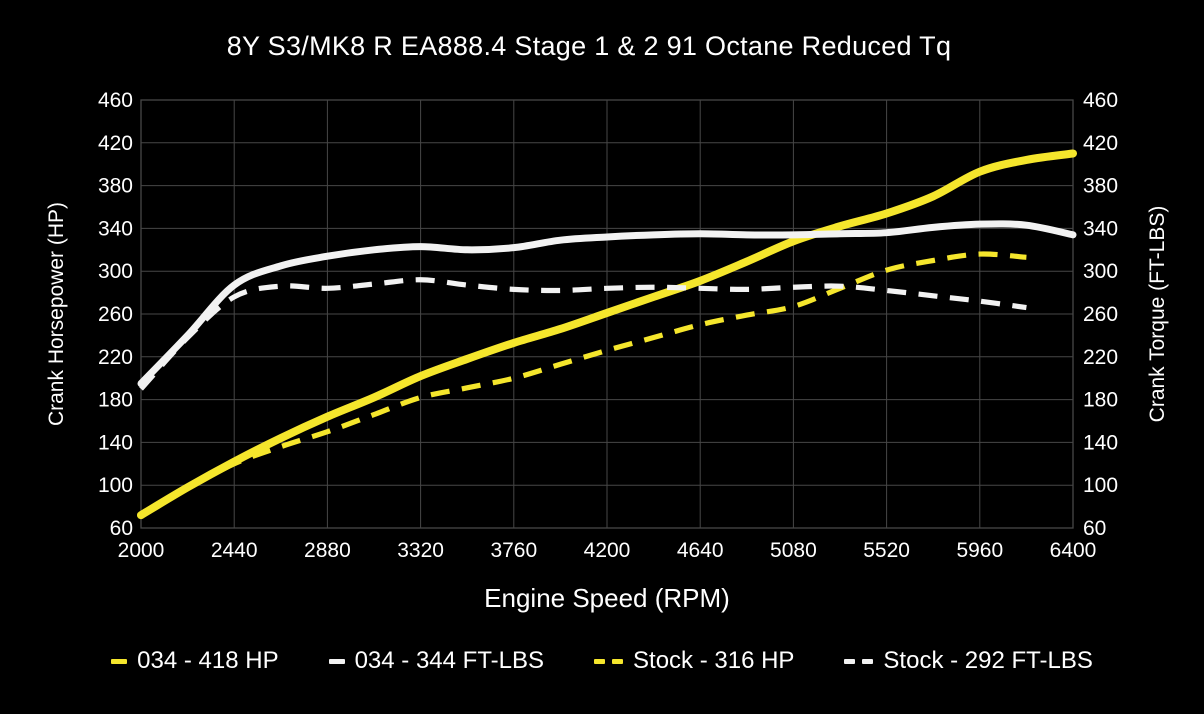  Describe the element at coordinates (607, 598) in the screenshot. I see `x-axis-title: Engine Speed (RPM)` at that location.